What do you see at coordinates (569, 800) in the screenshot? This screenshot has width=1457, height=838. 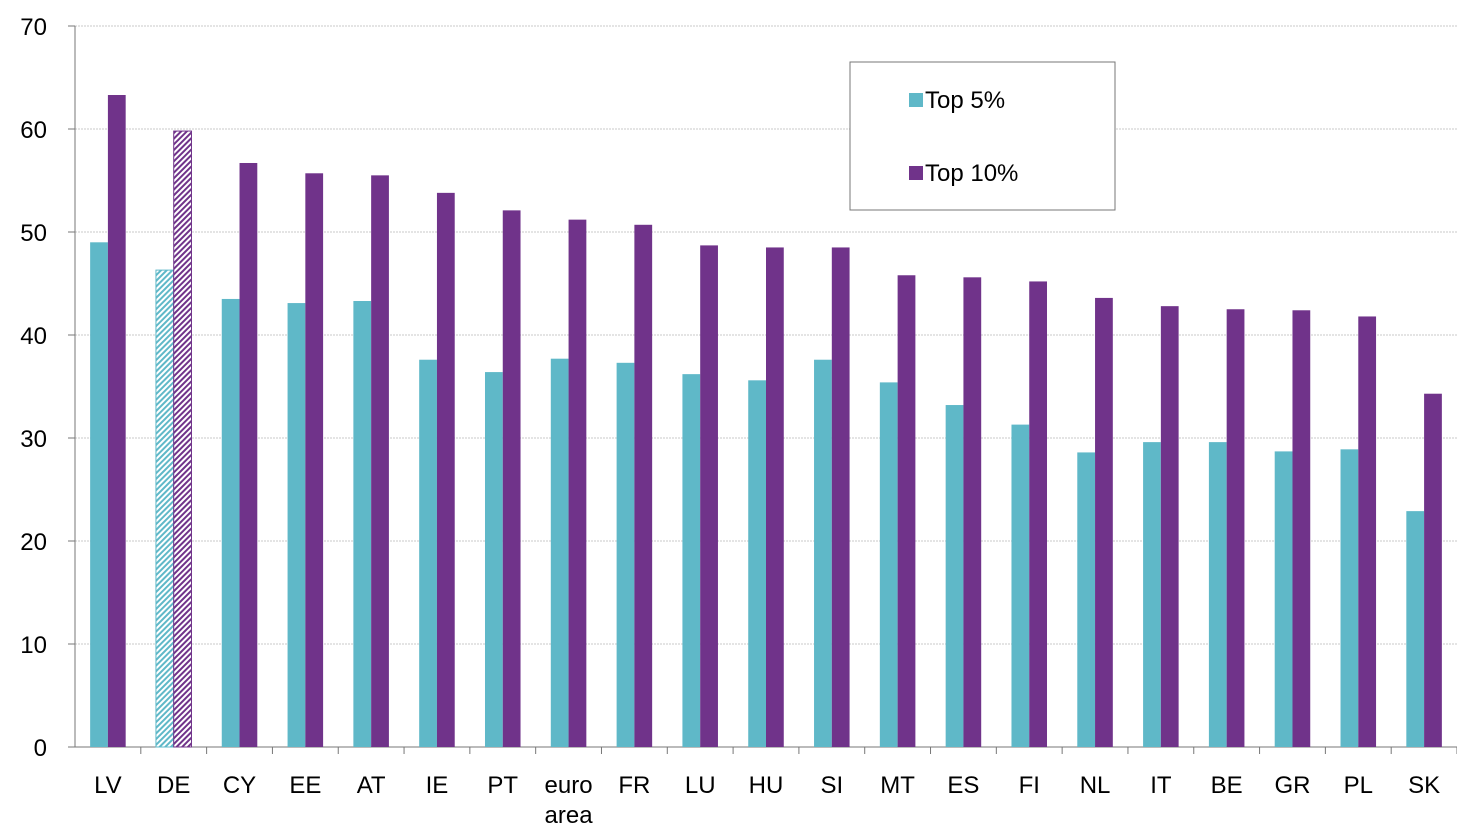 I see `x-tick-label: euro area` at bounding box center [569, 800].